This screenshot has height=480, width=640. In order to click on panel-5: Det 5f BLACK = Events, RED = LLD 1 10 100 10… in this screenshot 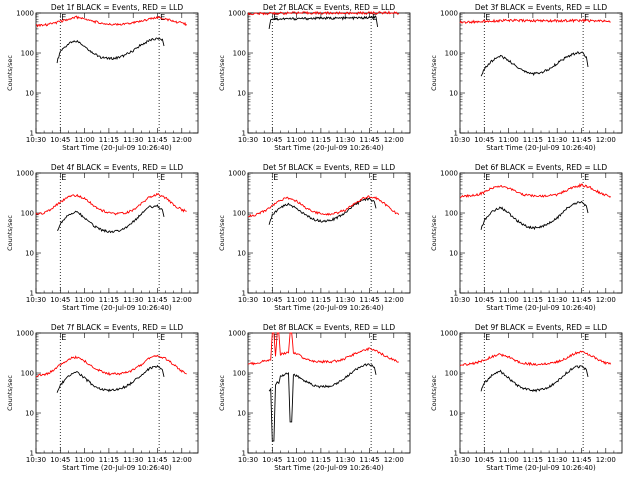, I will do `click(314, 237)`.